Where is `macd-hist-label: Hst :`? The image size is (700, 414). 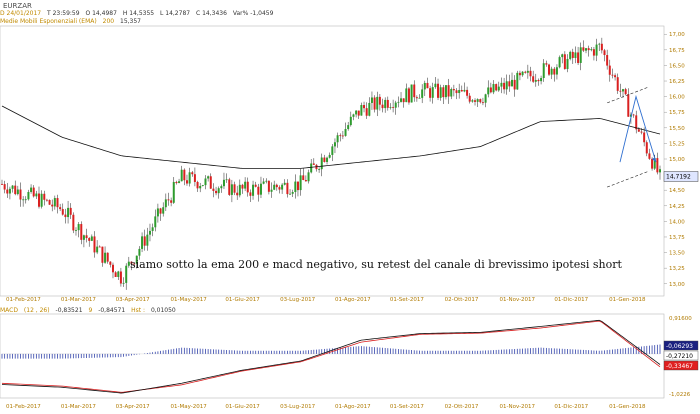 macd-hist-label: Hst : is located at coordinates (138, 310).